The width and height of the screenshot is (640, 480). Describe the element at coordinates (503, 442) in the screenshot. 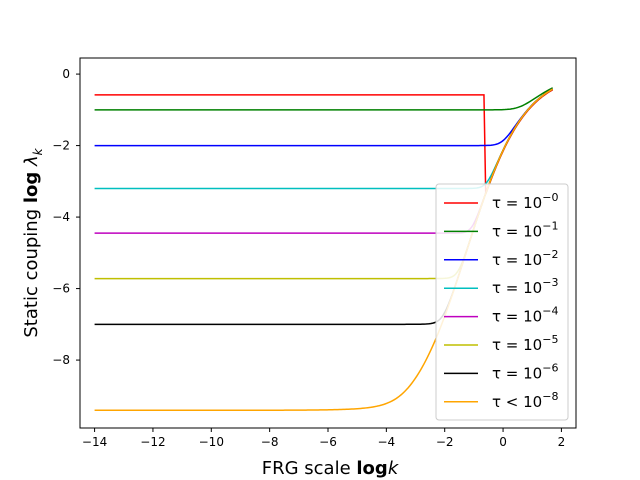

I see `x-tick-label: 0` at that location.